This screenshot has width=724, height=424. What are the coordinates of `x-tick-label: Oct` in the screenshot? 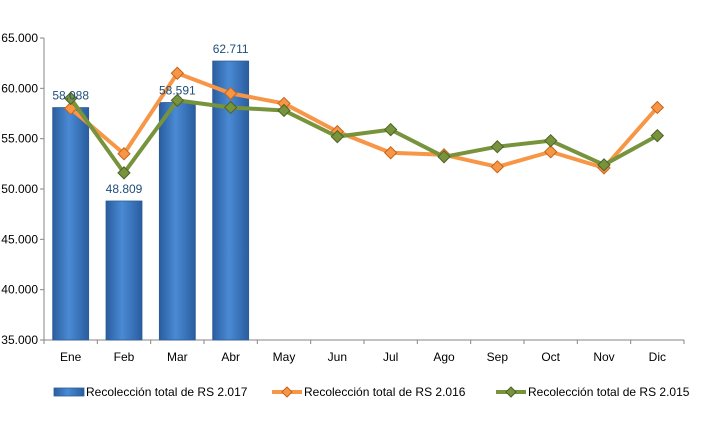 It's located at (550, 357).